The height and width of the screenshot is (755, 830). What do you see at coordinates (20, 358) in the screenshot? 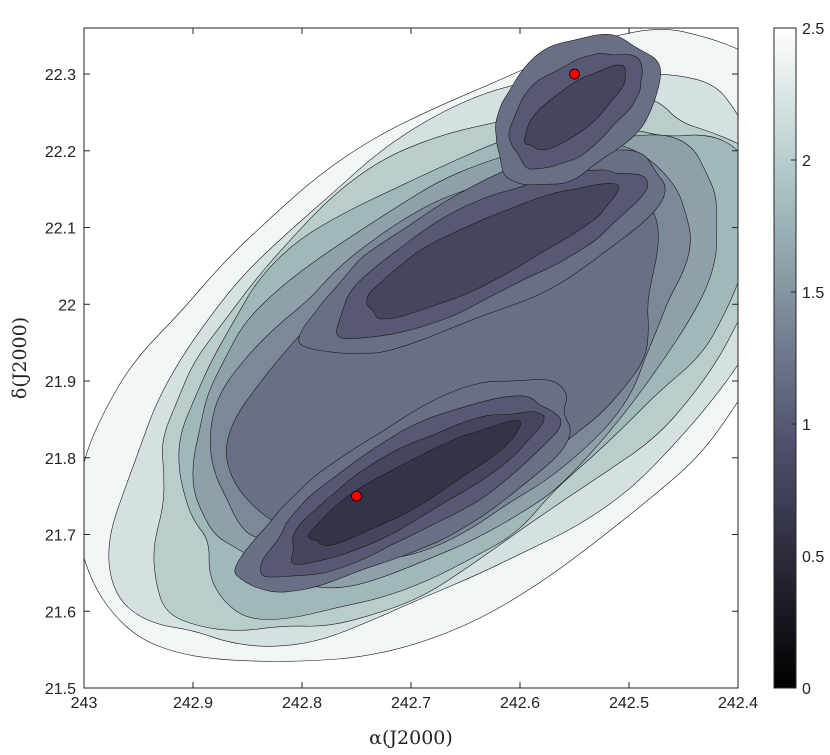
I see `y-axis-label: δ(J2000)` at bounding box center [20, 358].